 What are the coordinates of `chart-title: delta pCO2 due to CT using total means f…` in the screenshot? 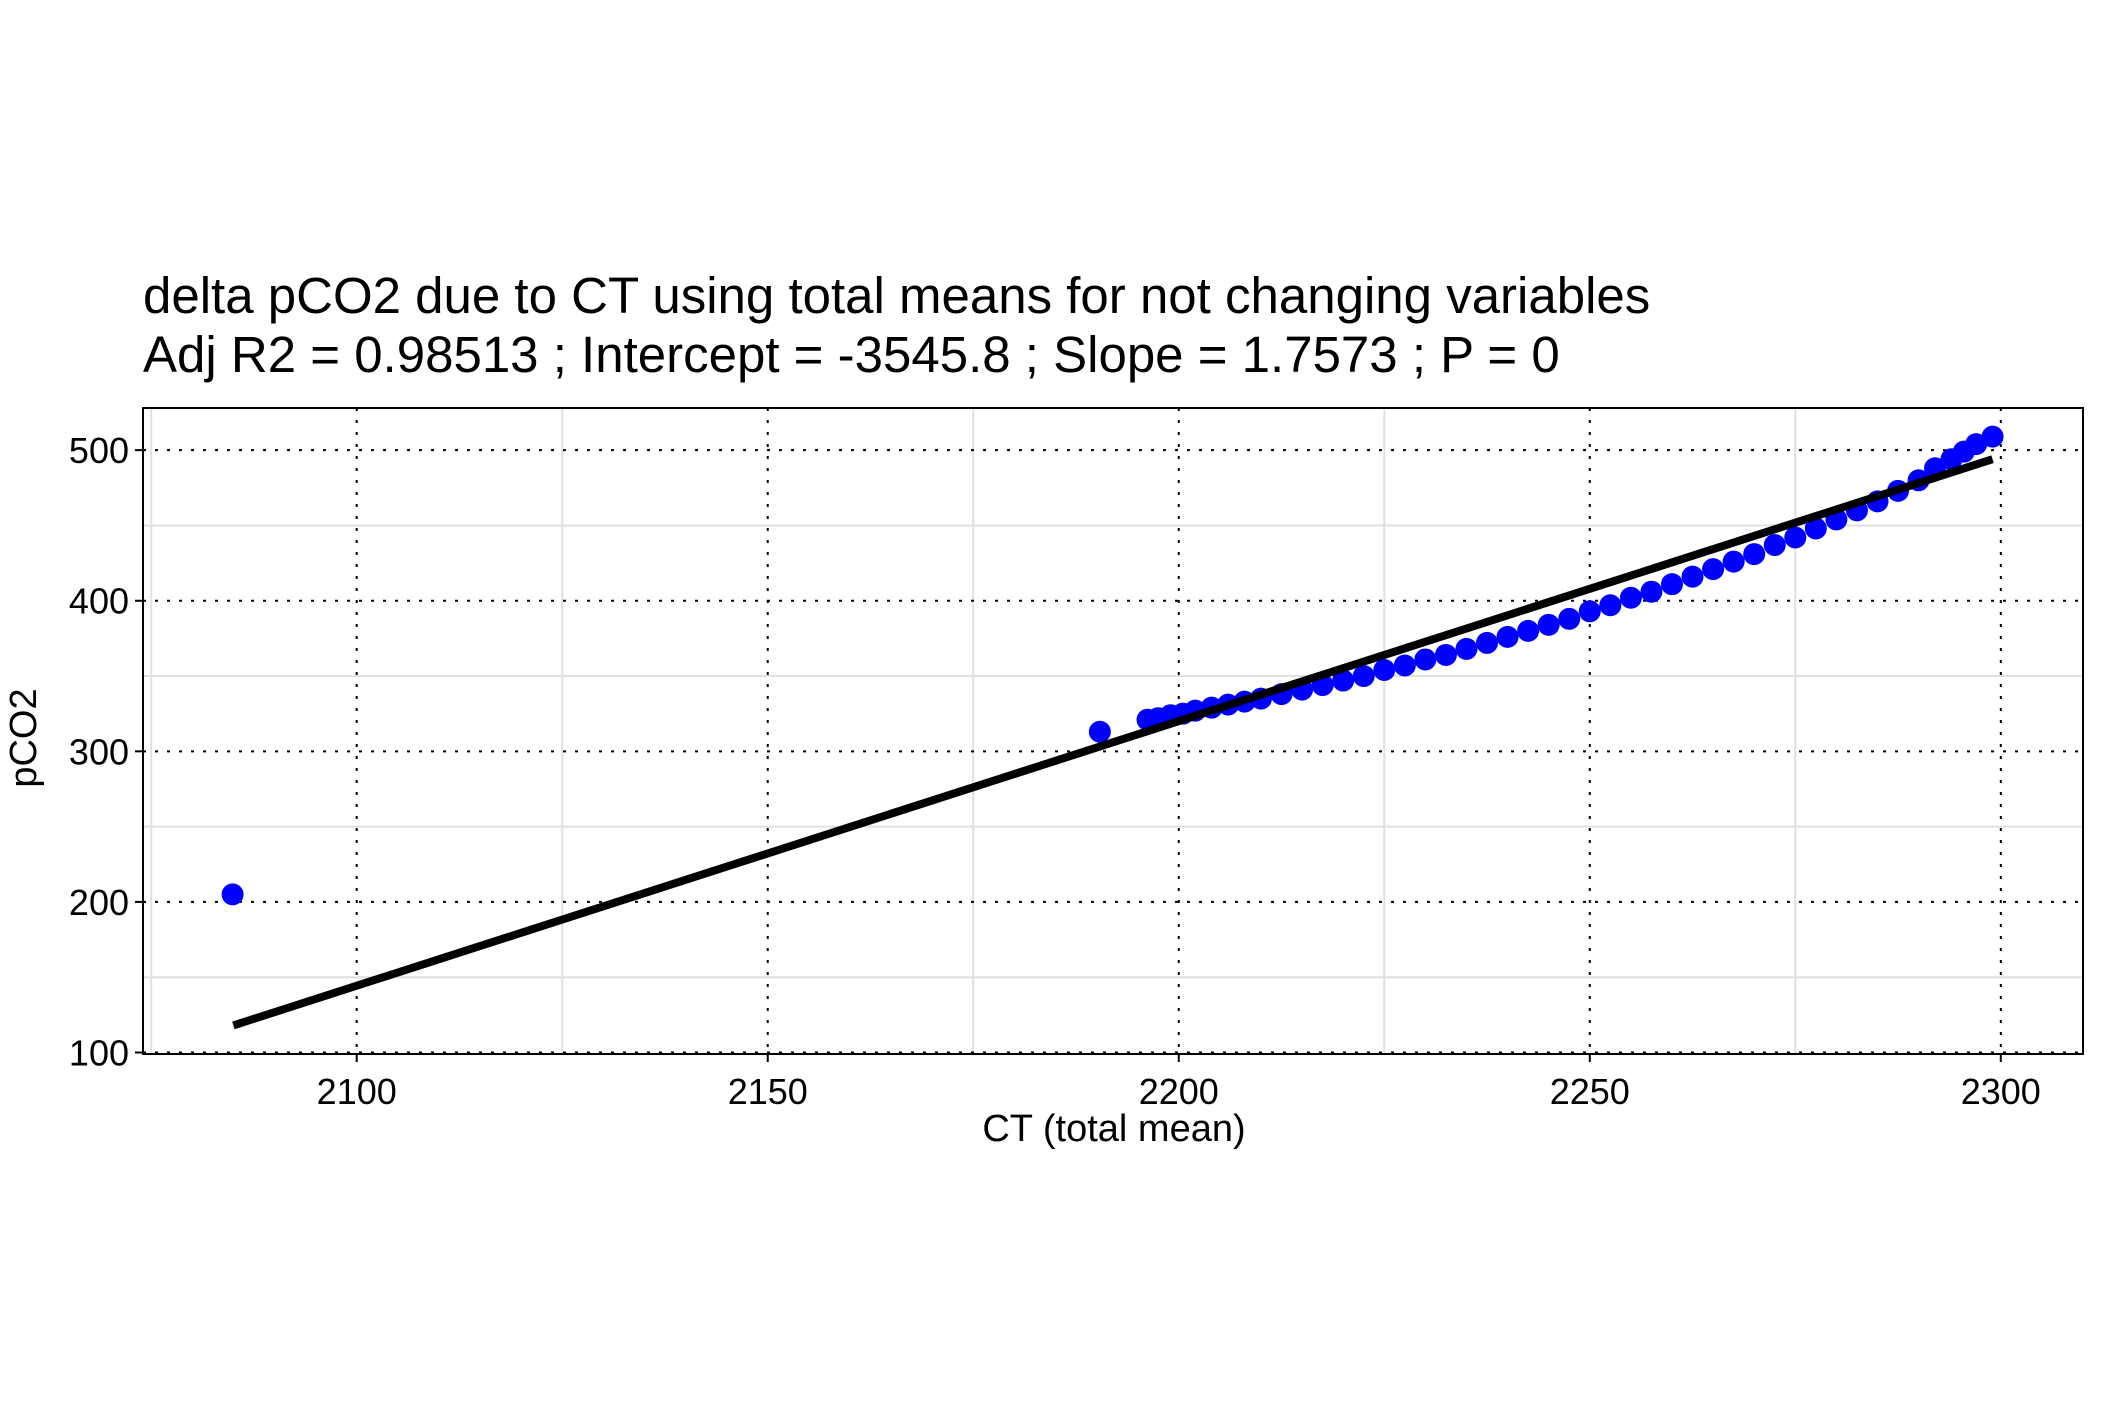 It's located at (896, 295).